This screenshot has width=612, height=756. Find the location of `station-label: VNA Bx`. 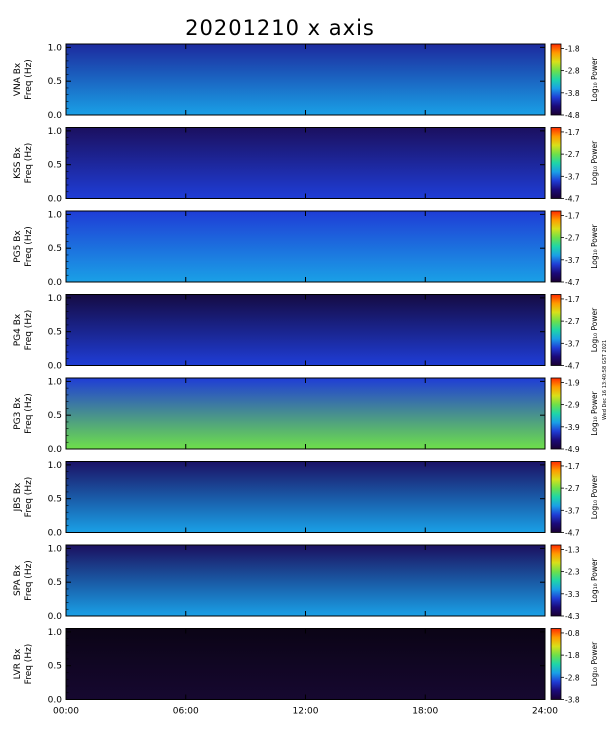

station-label: VNA Bx is located at coordinates (18, 79).